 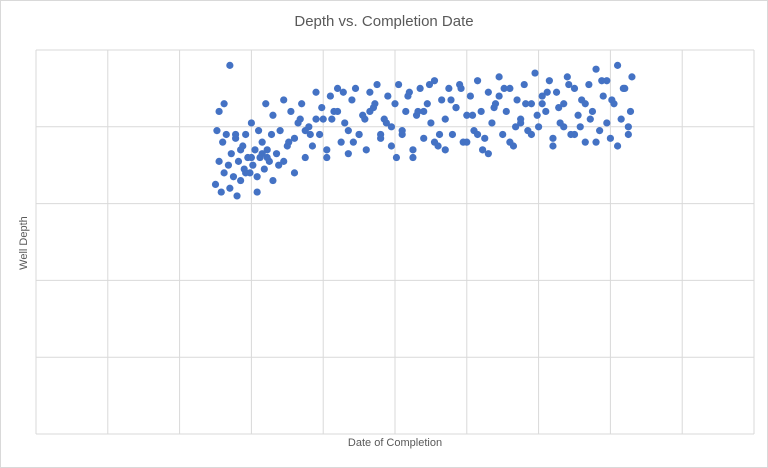 I want to click on chart-title: Depth vs. Completion Date, so click(x=384, y=21).